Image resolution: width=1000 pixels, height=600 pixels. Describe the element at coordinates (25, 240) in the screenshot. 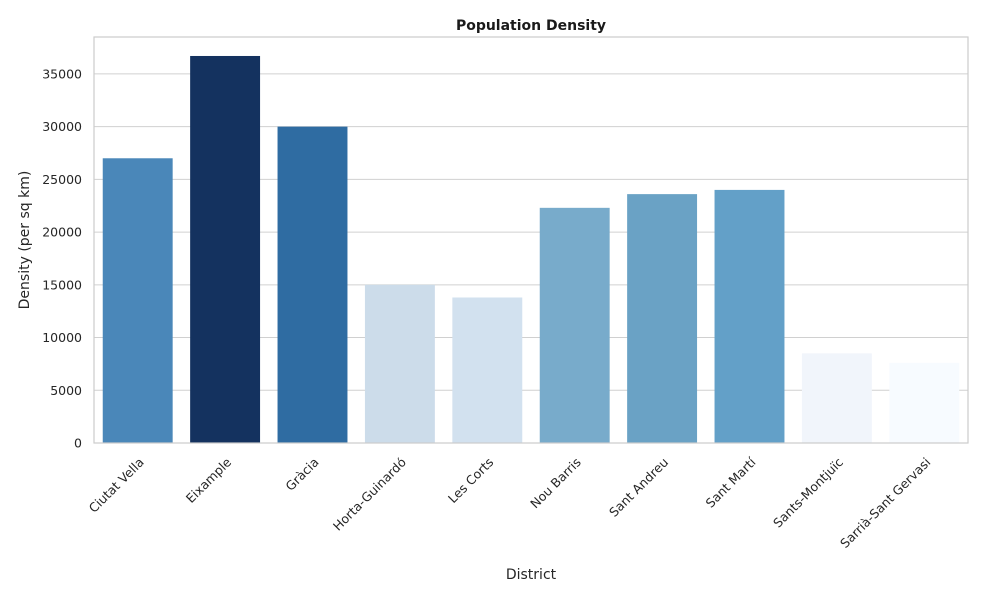

I see `y-axis-label: Density (per sq km)` at that location.